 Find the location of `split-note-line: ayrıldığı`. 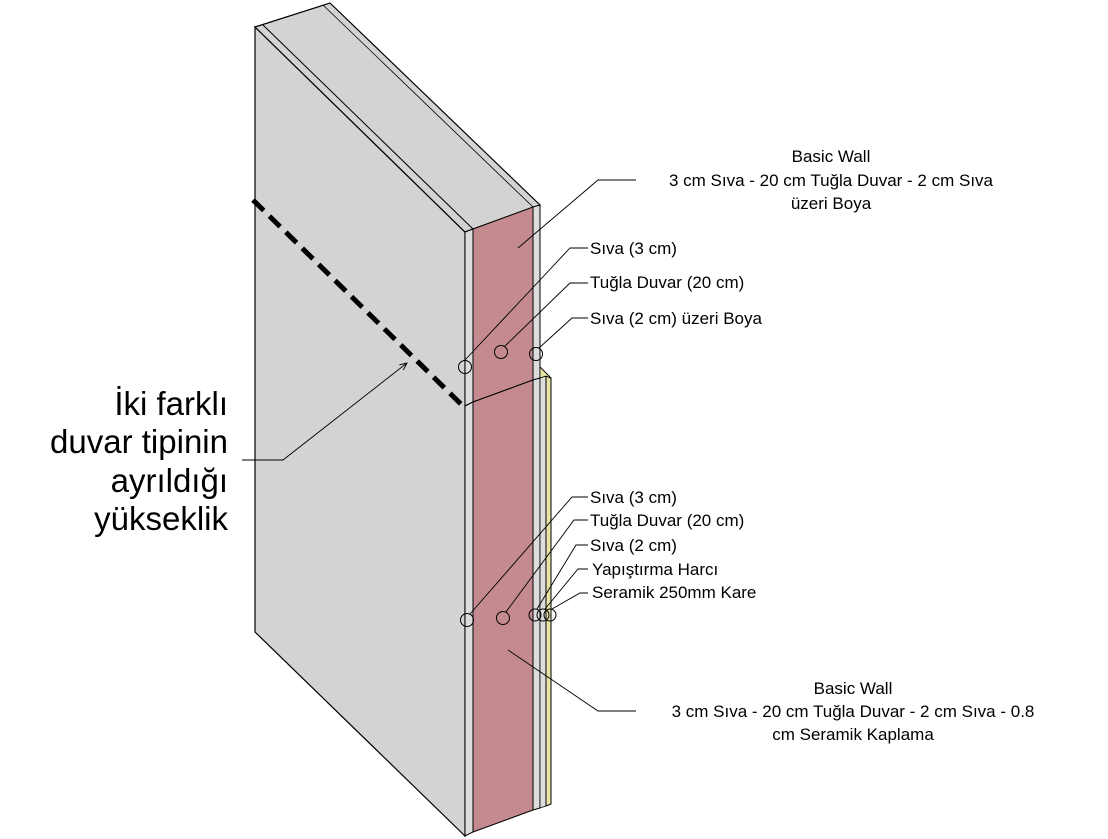

split-note-line: ayrıldığı is located at coordinates (169, 480).